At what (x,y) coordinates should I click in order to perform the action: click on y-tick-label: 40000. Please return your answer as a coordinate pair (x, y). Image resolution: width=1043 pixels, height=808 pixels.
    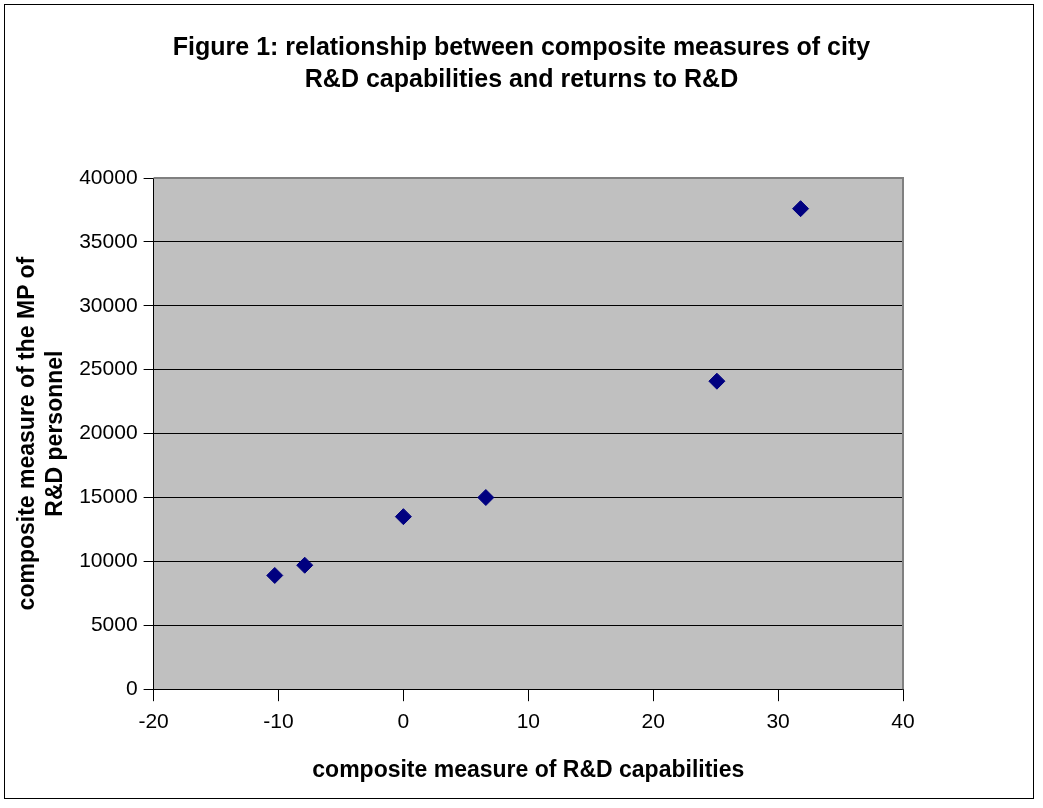
    Looking at the image, I should click on (108, 176).